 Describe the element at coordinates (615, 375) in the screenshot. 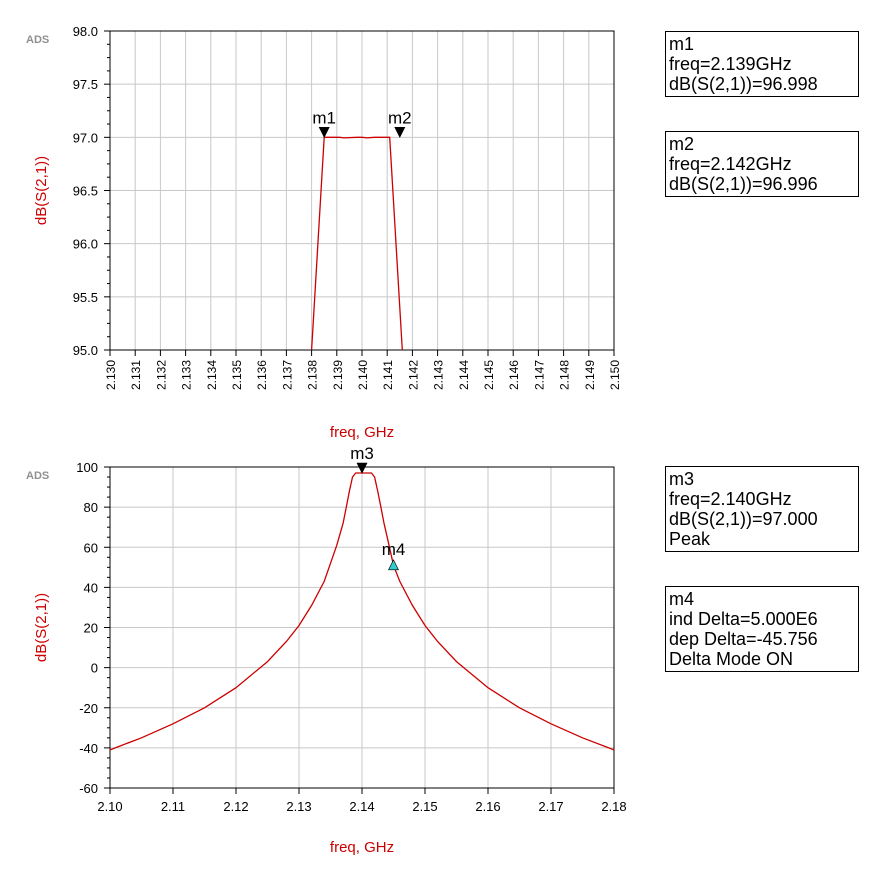

I see `x-tick-label: 2.150` at that location.